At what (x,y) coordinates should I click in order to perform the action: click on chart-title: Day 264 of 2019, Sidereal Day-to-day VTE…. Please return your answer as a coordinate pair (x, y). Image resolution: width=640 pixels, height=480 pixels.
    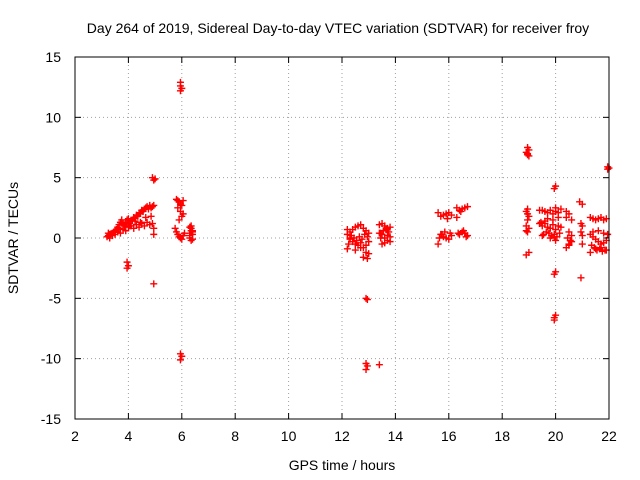
    Looking at the image, I should click on (338, 28).